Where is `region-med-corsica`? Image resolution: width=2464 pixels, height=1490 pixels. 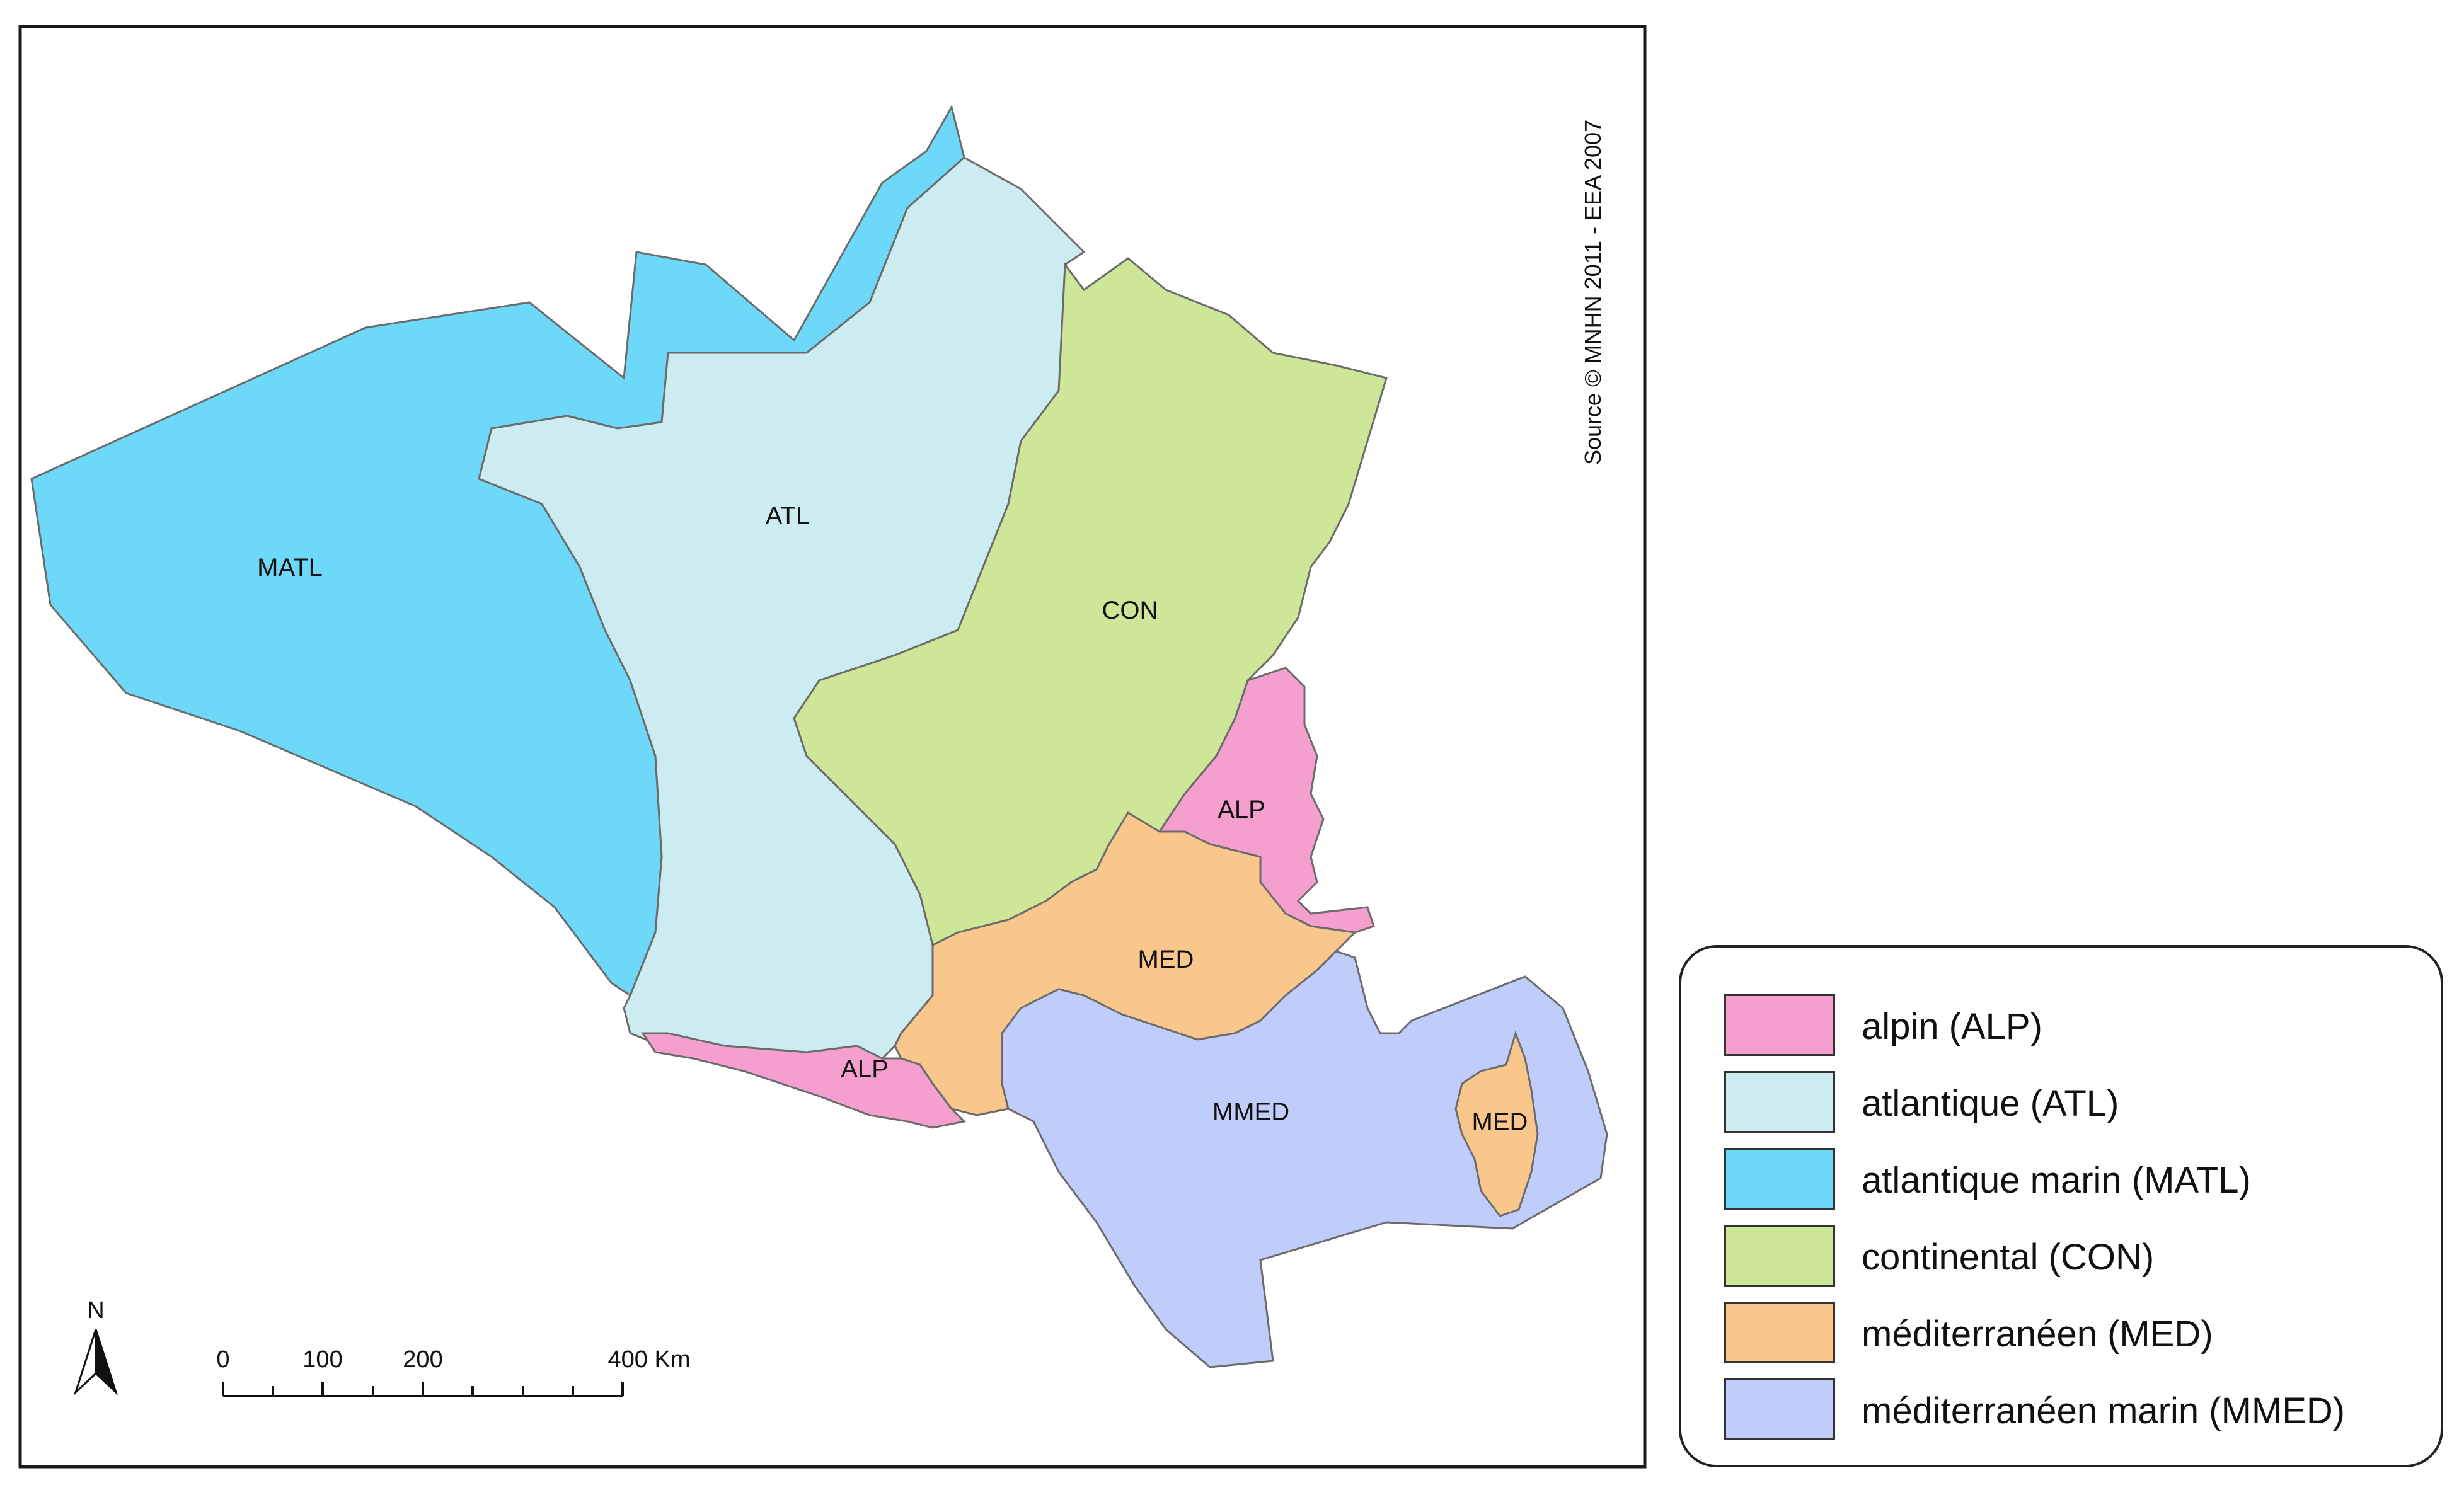 region-med-corsica is located at coordinates (1496, 1123).